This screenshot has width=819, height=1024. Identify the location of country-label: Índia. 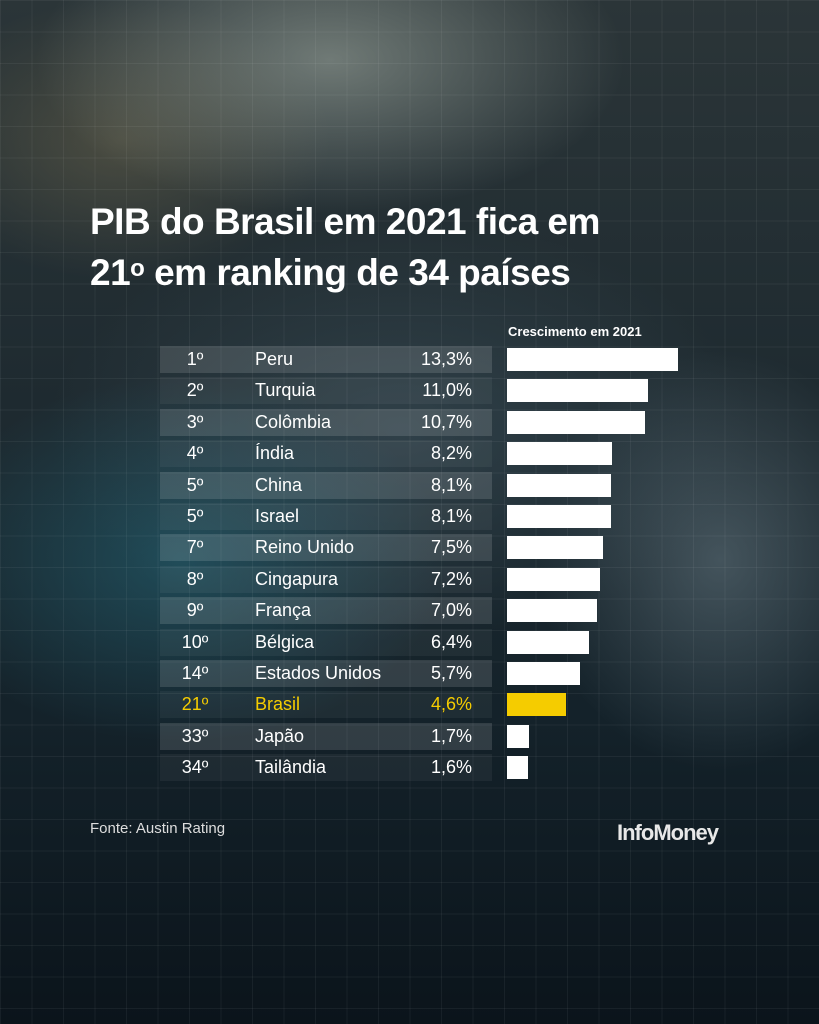
(275, 453).